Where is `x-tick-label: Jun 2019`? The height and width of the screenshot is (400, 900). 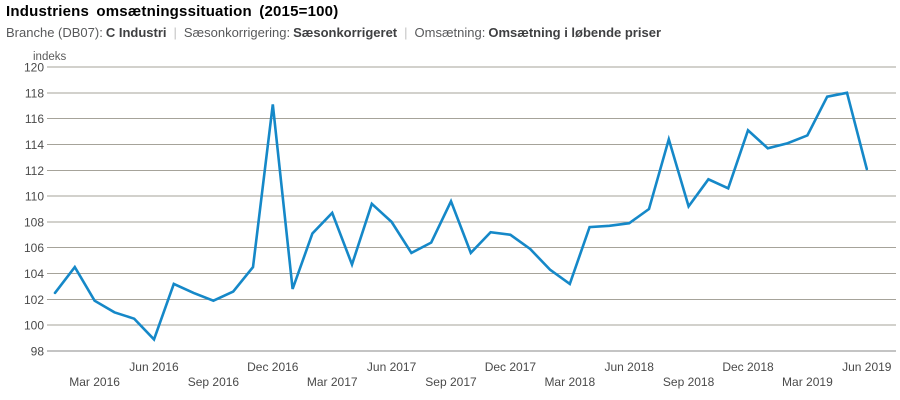 x-tick-label: Jun 2019 is located at coordinates (867, 367).